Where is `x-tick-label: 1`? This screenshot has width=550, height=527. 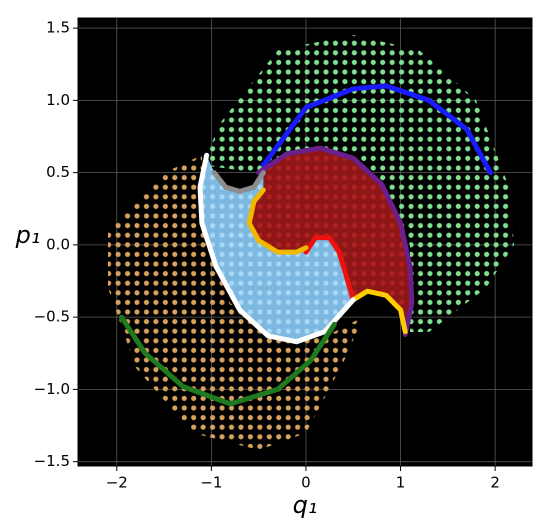 x-tick-label: 1 is located at coordinates (401, 483).